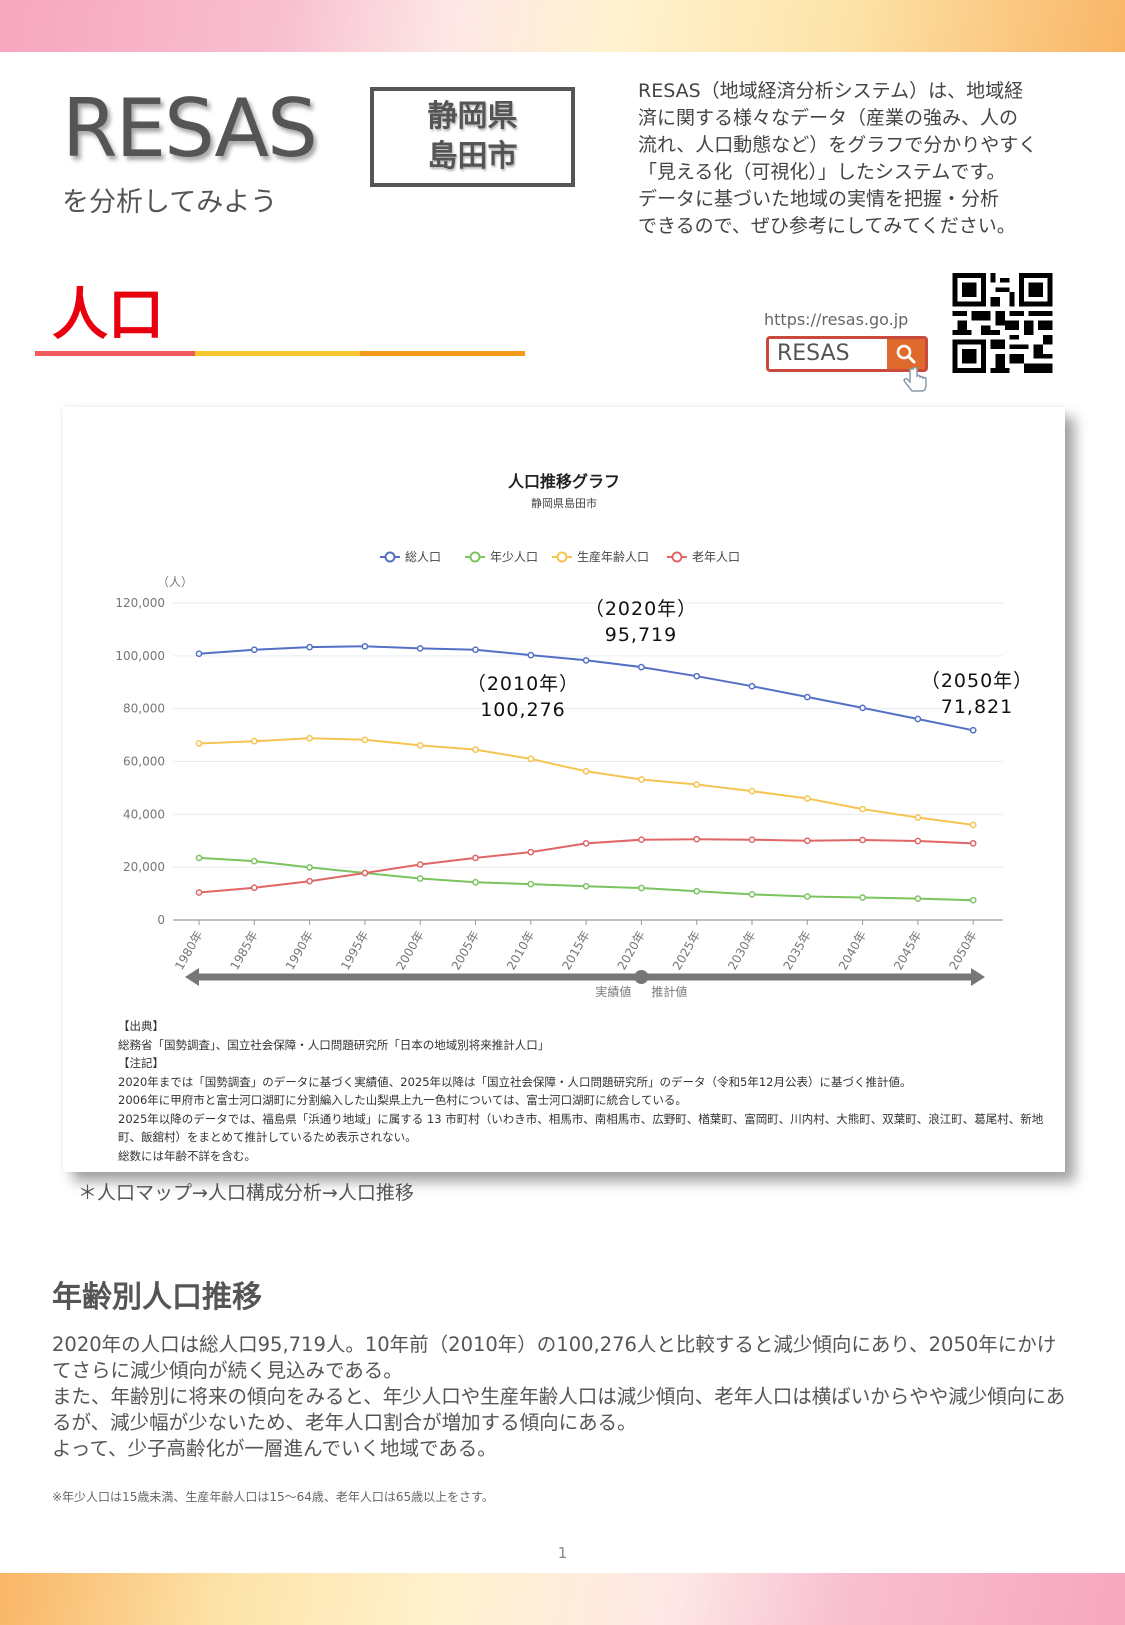 This screenshot has height=1625, width=1125. I want to click on actual-values-label: 実績値, so click(613, 991).